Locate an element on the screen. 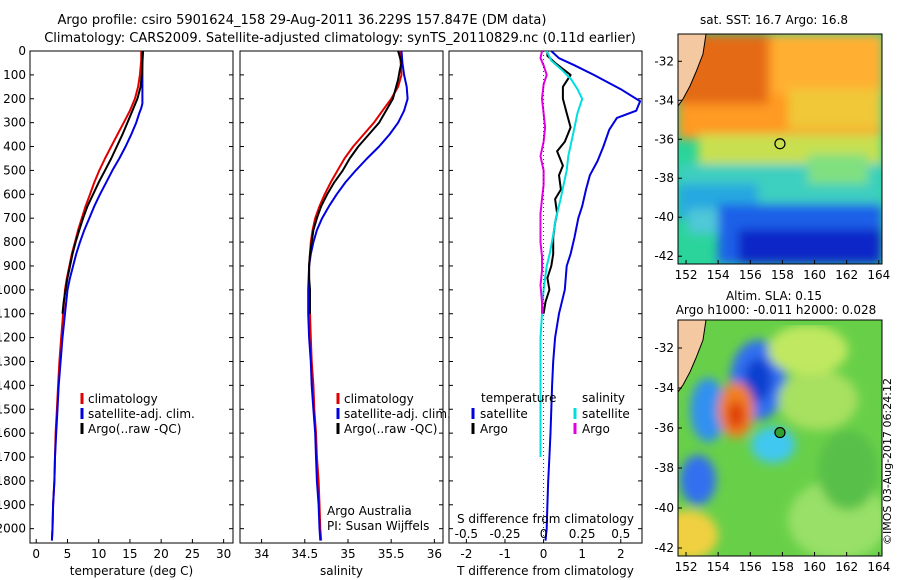 The image size is (900, 580). x-tick-label-top: -0.25 is located at coordinates (504, 534).